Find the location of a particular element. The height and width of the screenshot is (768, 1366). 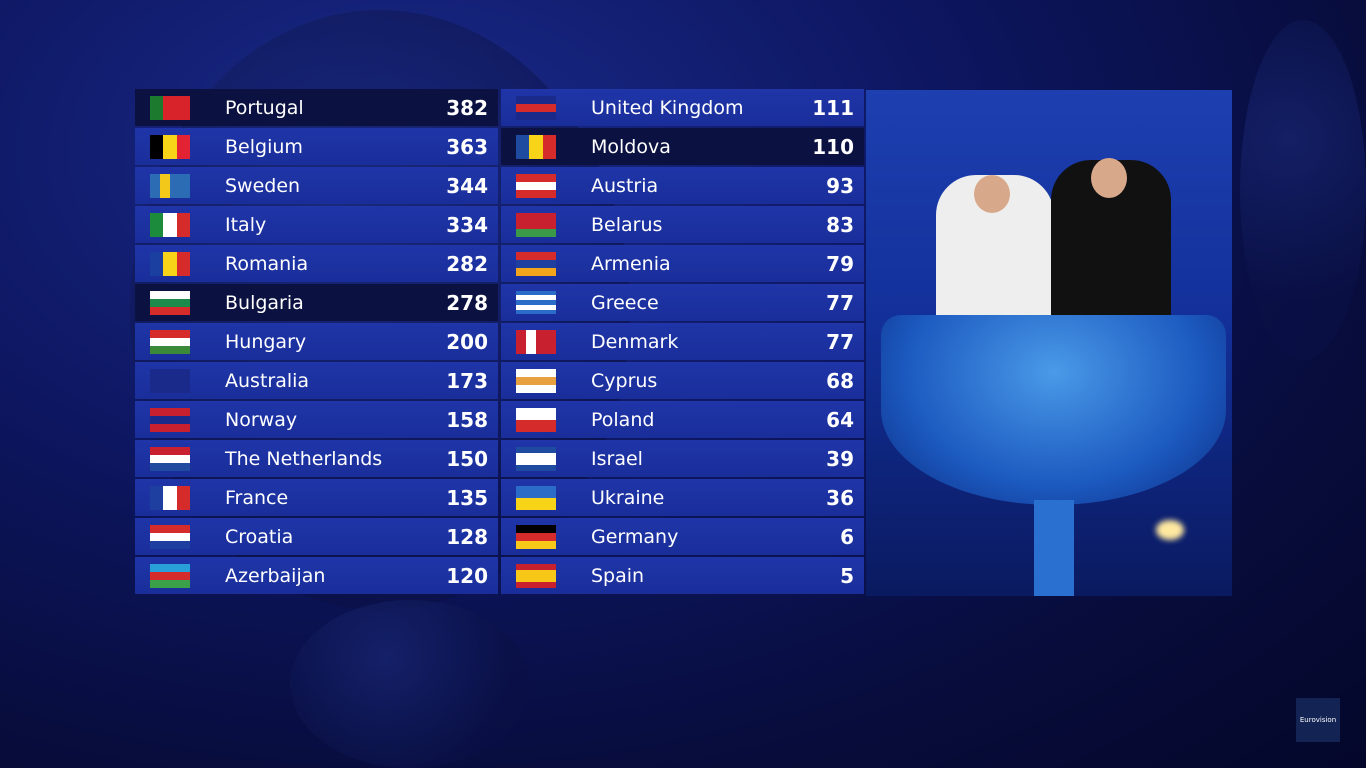

scoreboard-row: Cyprus 68 is located at coordinates (682, 380).